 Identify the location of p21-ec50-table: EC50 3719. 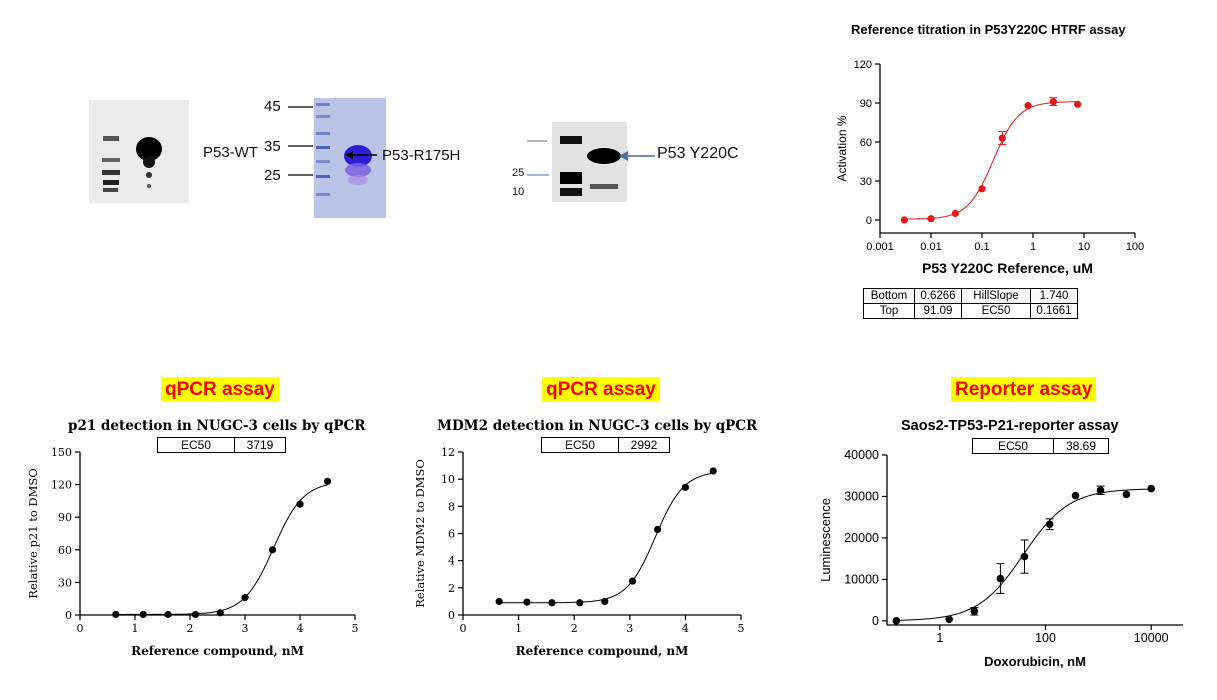
(221, 445).